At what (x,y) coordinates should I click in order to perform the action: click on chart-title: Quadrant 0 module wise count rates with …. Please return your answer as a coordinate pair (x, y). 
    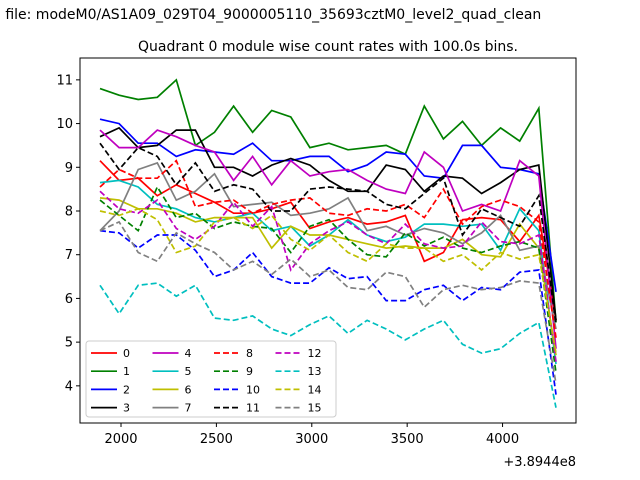
    Looking at the image, I should click on (328, 47).